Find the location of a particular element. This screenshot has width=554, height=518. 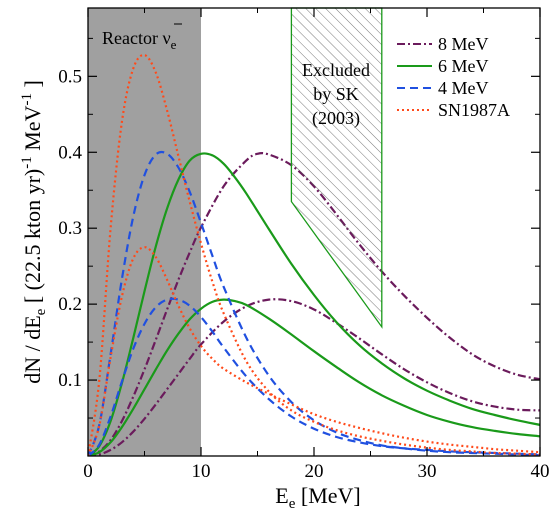

x-tick-label-40: 40 is located at coordinates (540, 471).